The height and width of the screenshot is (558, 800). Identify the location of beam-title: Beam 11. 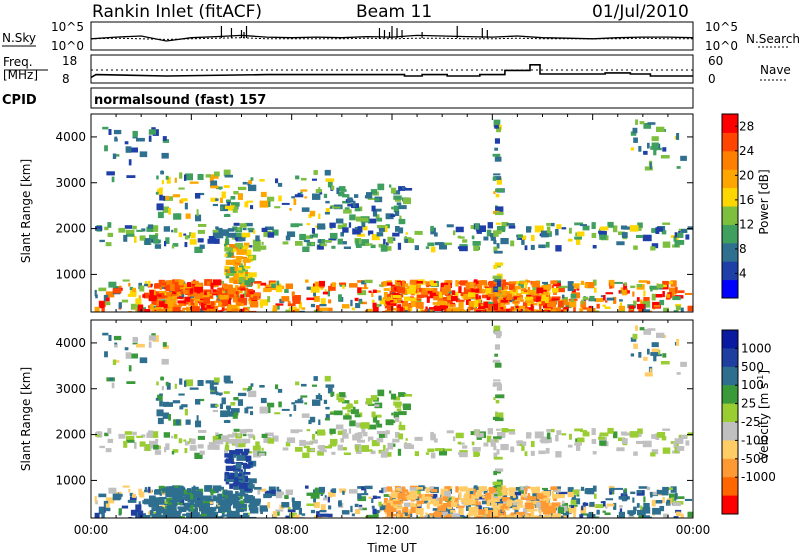
(394, 12).